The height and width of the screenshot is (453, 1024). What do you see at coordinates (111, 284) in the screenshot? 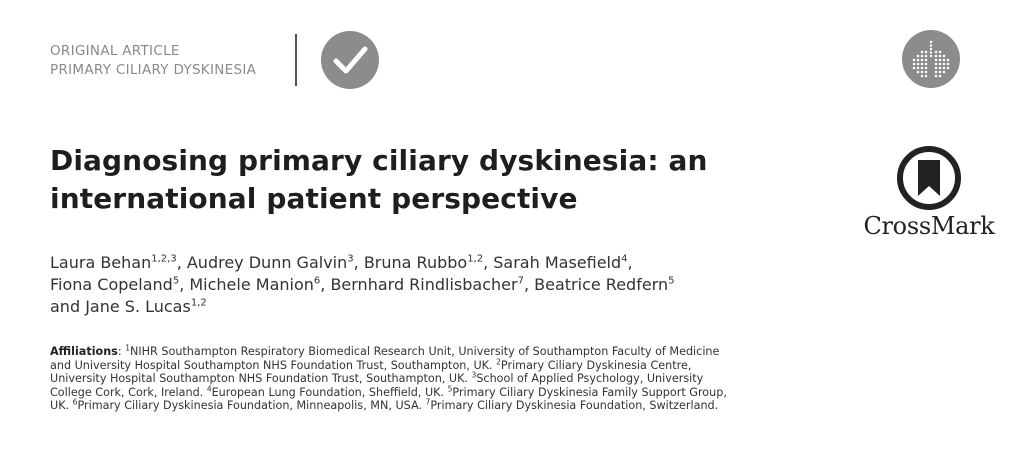
I see `author-name: Fiona Copeland` at bounding box center [111, 284].